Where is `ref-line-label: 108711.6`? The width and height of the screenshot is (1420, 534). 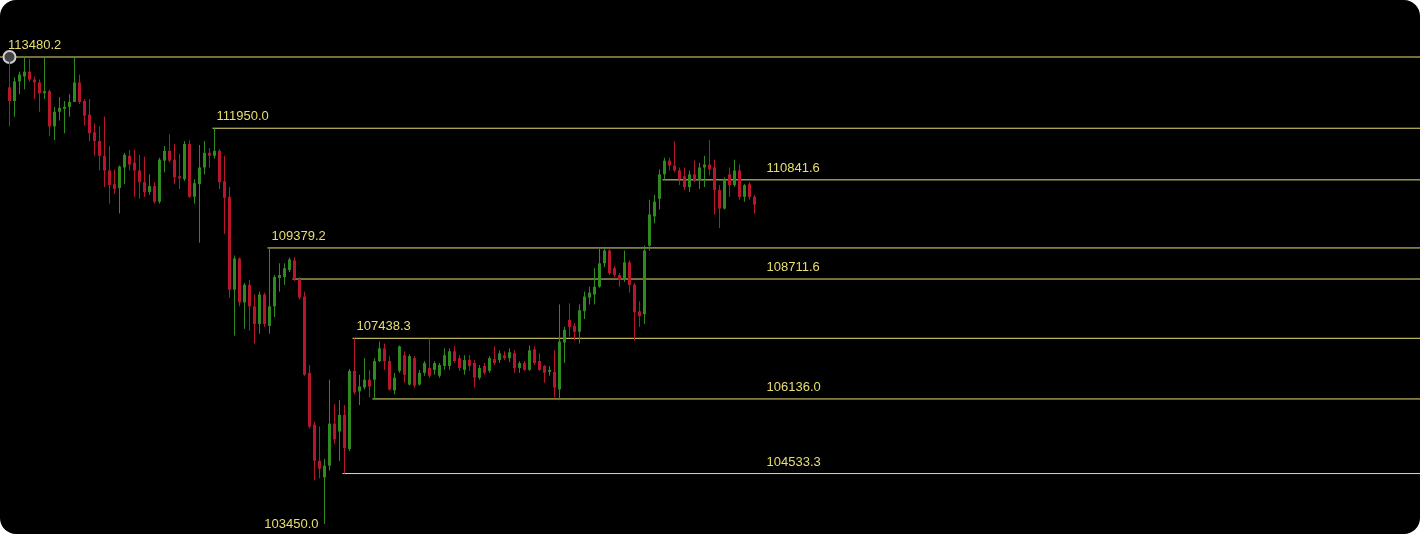 ref-line-label: 108711.6 is located at coordinates (793, 267).